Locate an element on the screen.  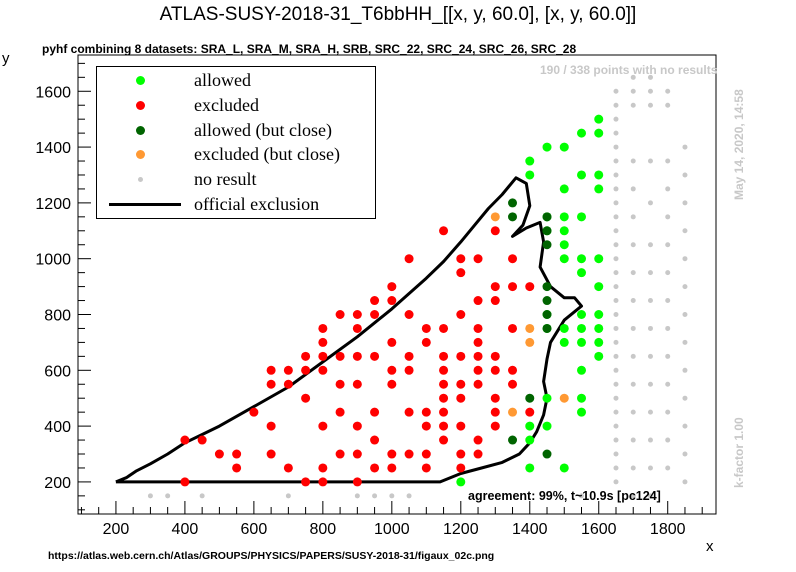
legend-item-excluded-close: excluded (but close) is located at coordinates (236, 154).